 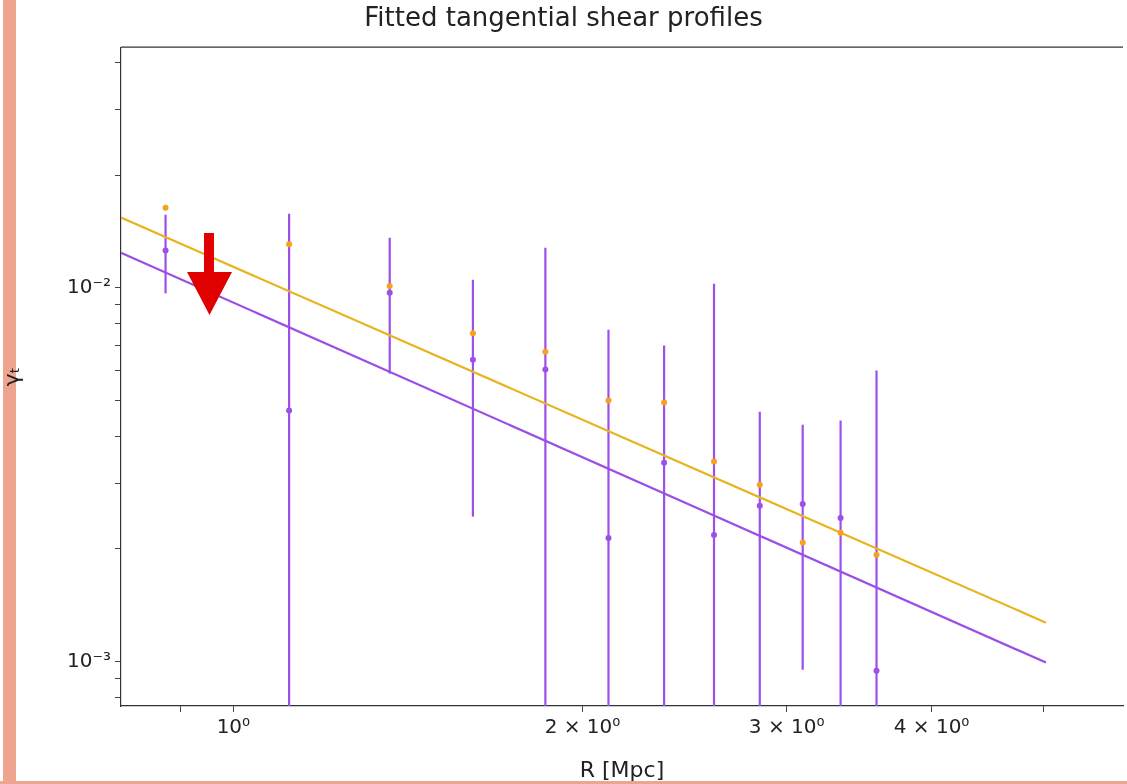 I want to click on y-tick-label: 10⁻³, so click(x=88, y=659).